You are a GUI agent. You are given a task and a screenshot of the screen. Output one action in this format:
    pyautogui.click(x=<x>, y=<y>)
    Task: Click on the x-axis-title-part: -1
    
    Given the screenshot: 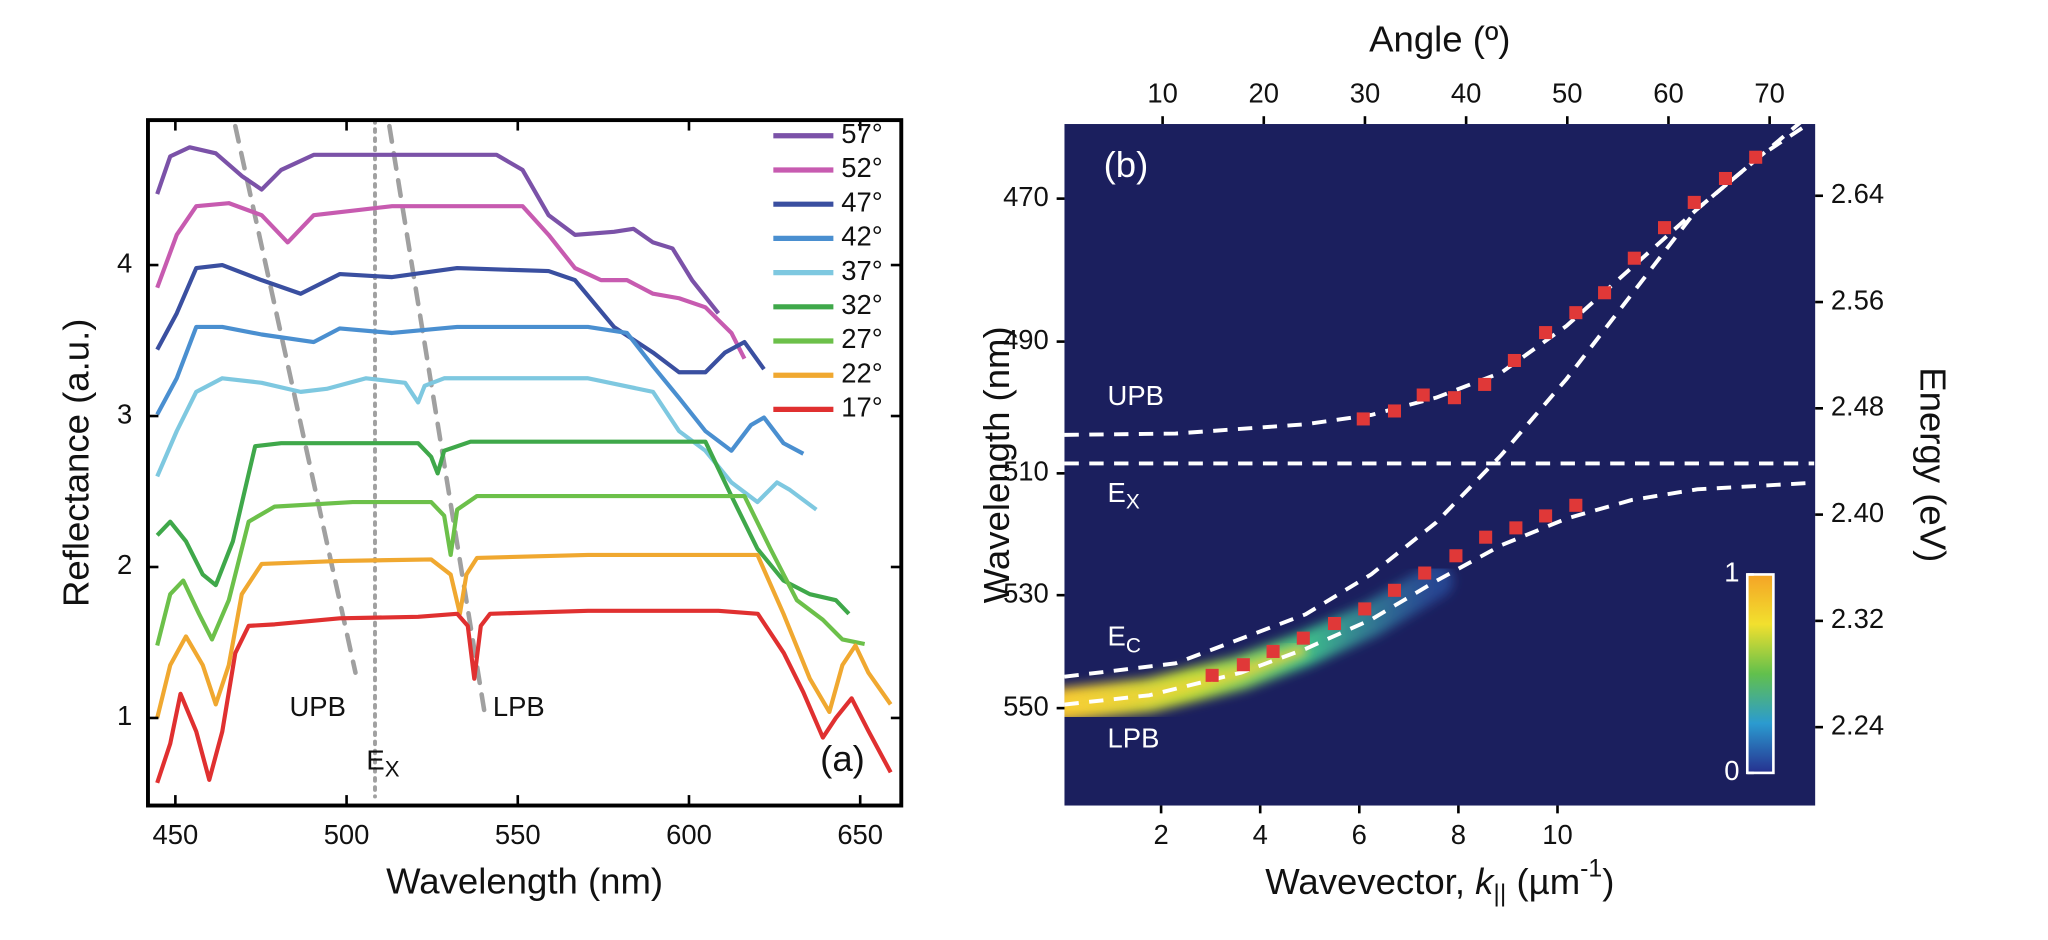 What is the action you would take?
    pyautogui.click(x=1591, y=868)
    